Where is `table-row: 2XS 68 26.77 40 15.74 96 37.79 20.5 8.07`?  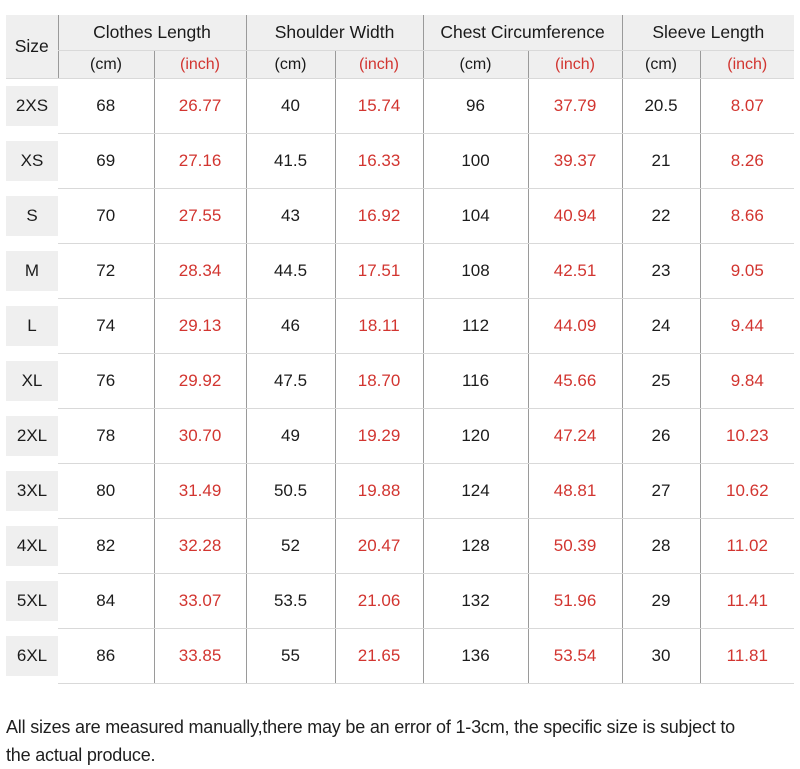 table-row: 2XS 68 26.77 40 15.74 96 37.79 20.5 8.07 is located at coordinates (400, 106).